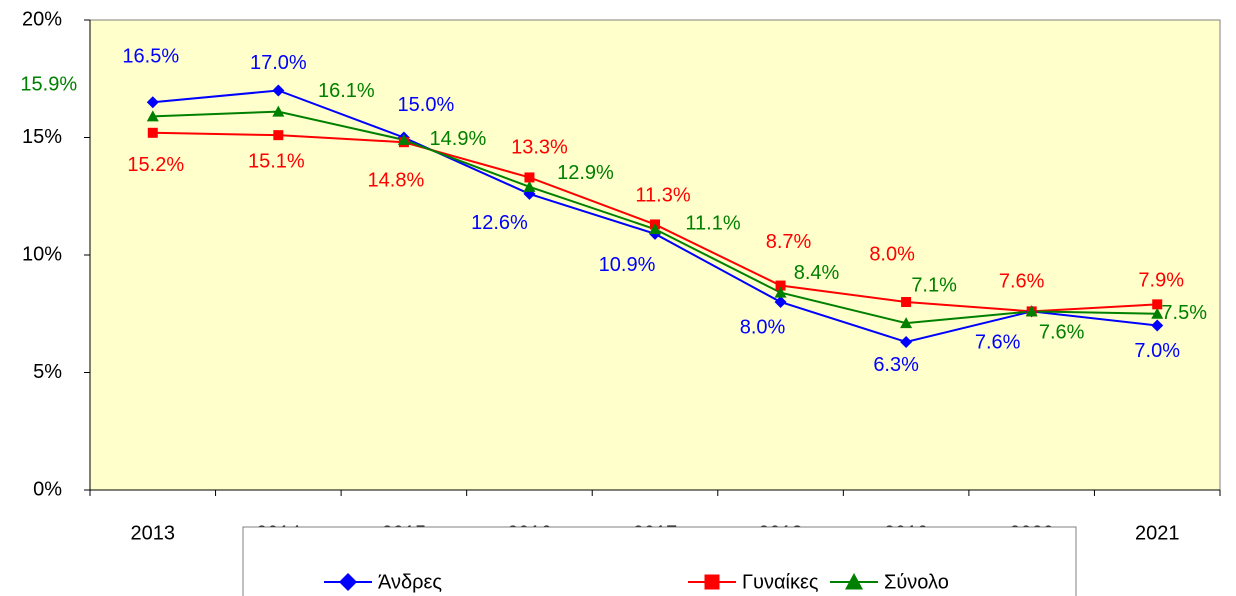  What do you see at coordinates (458, 139) in the screenshot?
I see `data-label: 14.9%` at bounding box center [458, 139].